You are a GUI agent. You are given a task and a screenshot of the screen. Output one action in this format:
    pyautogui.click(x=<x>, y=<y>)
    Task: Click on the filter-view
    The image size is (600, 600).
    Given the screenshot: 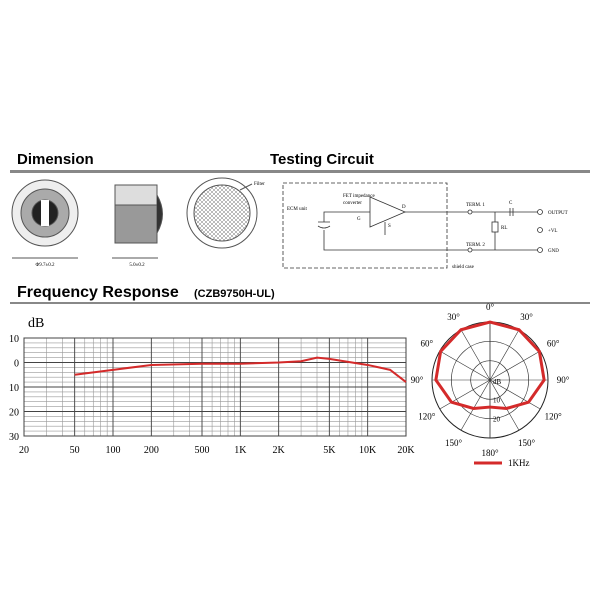 What is the action you would take?
    pyautogui.click(x=222, y=213)
    